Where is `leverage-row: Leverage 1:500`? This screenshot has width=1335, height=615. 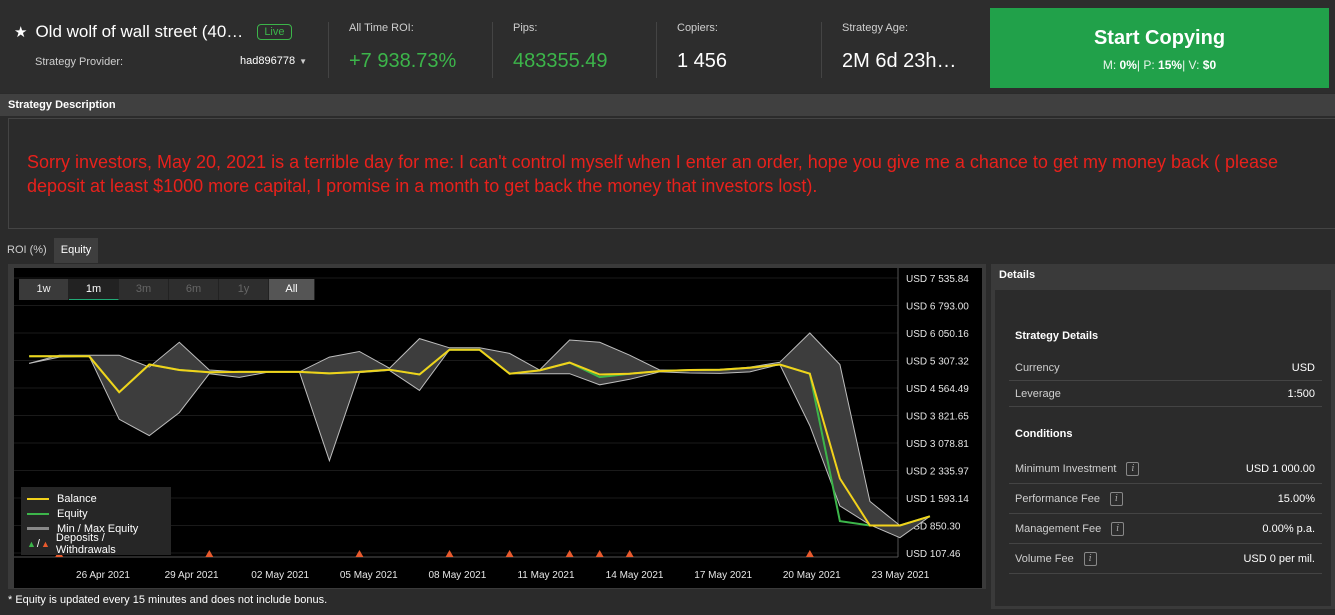 leverage-row: Leverage 1:500 is located at coordinates (1165, 394).